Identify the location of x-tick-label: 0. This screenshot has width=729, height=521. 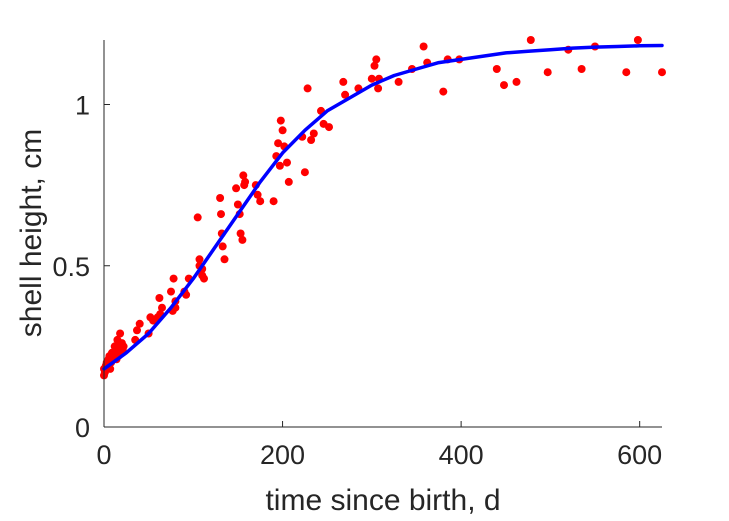
(103, 455).